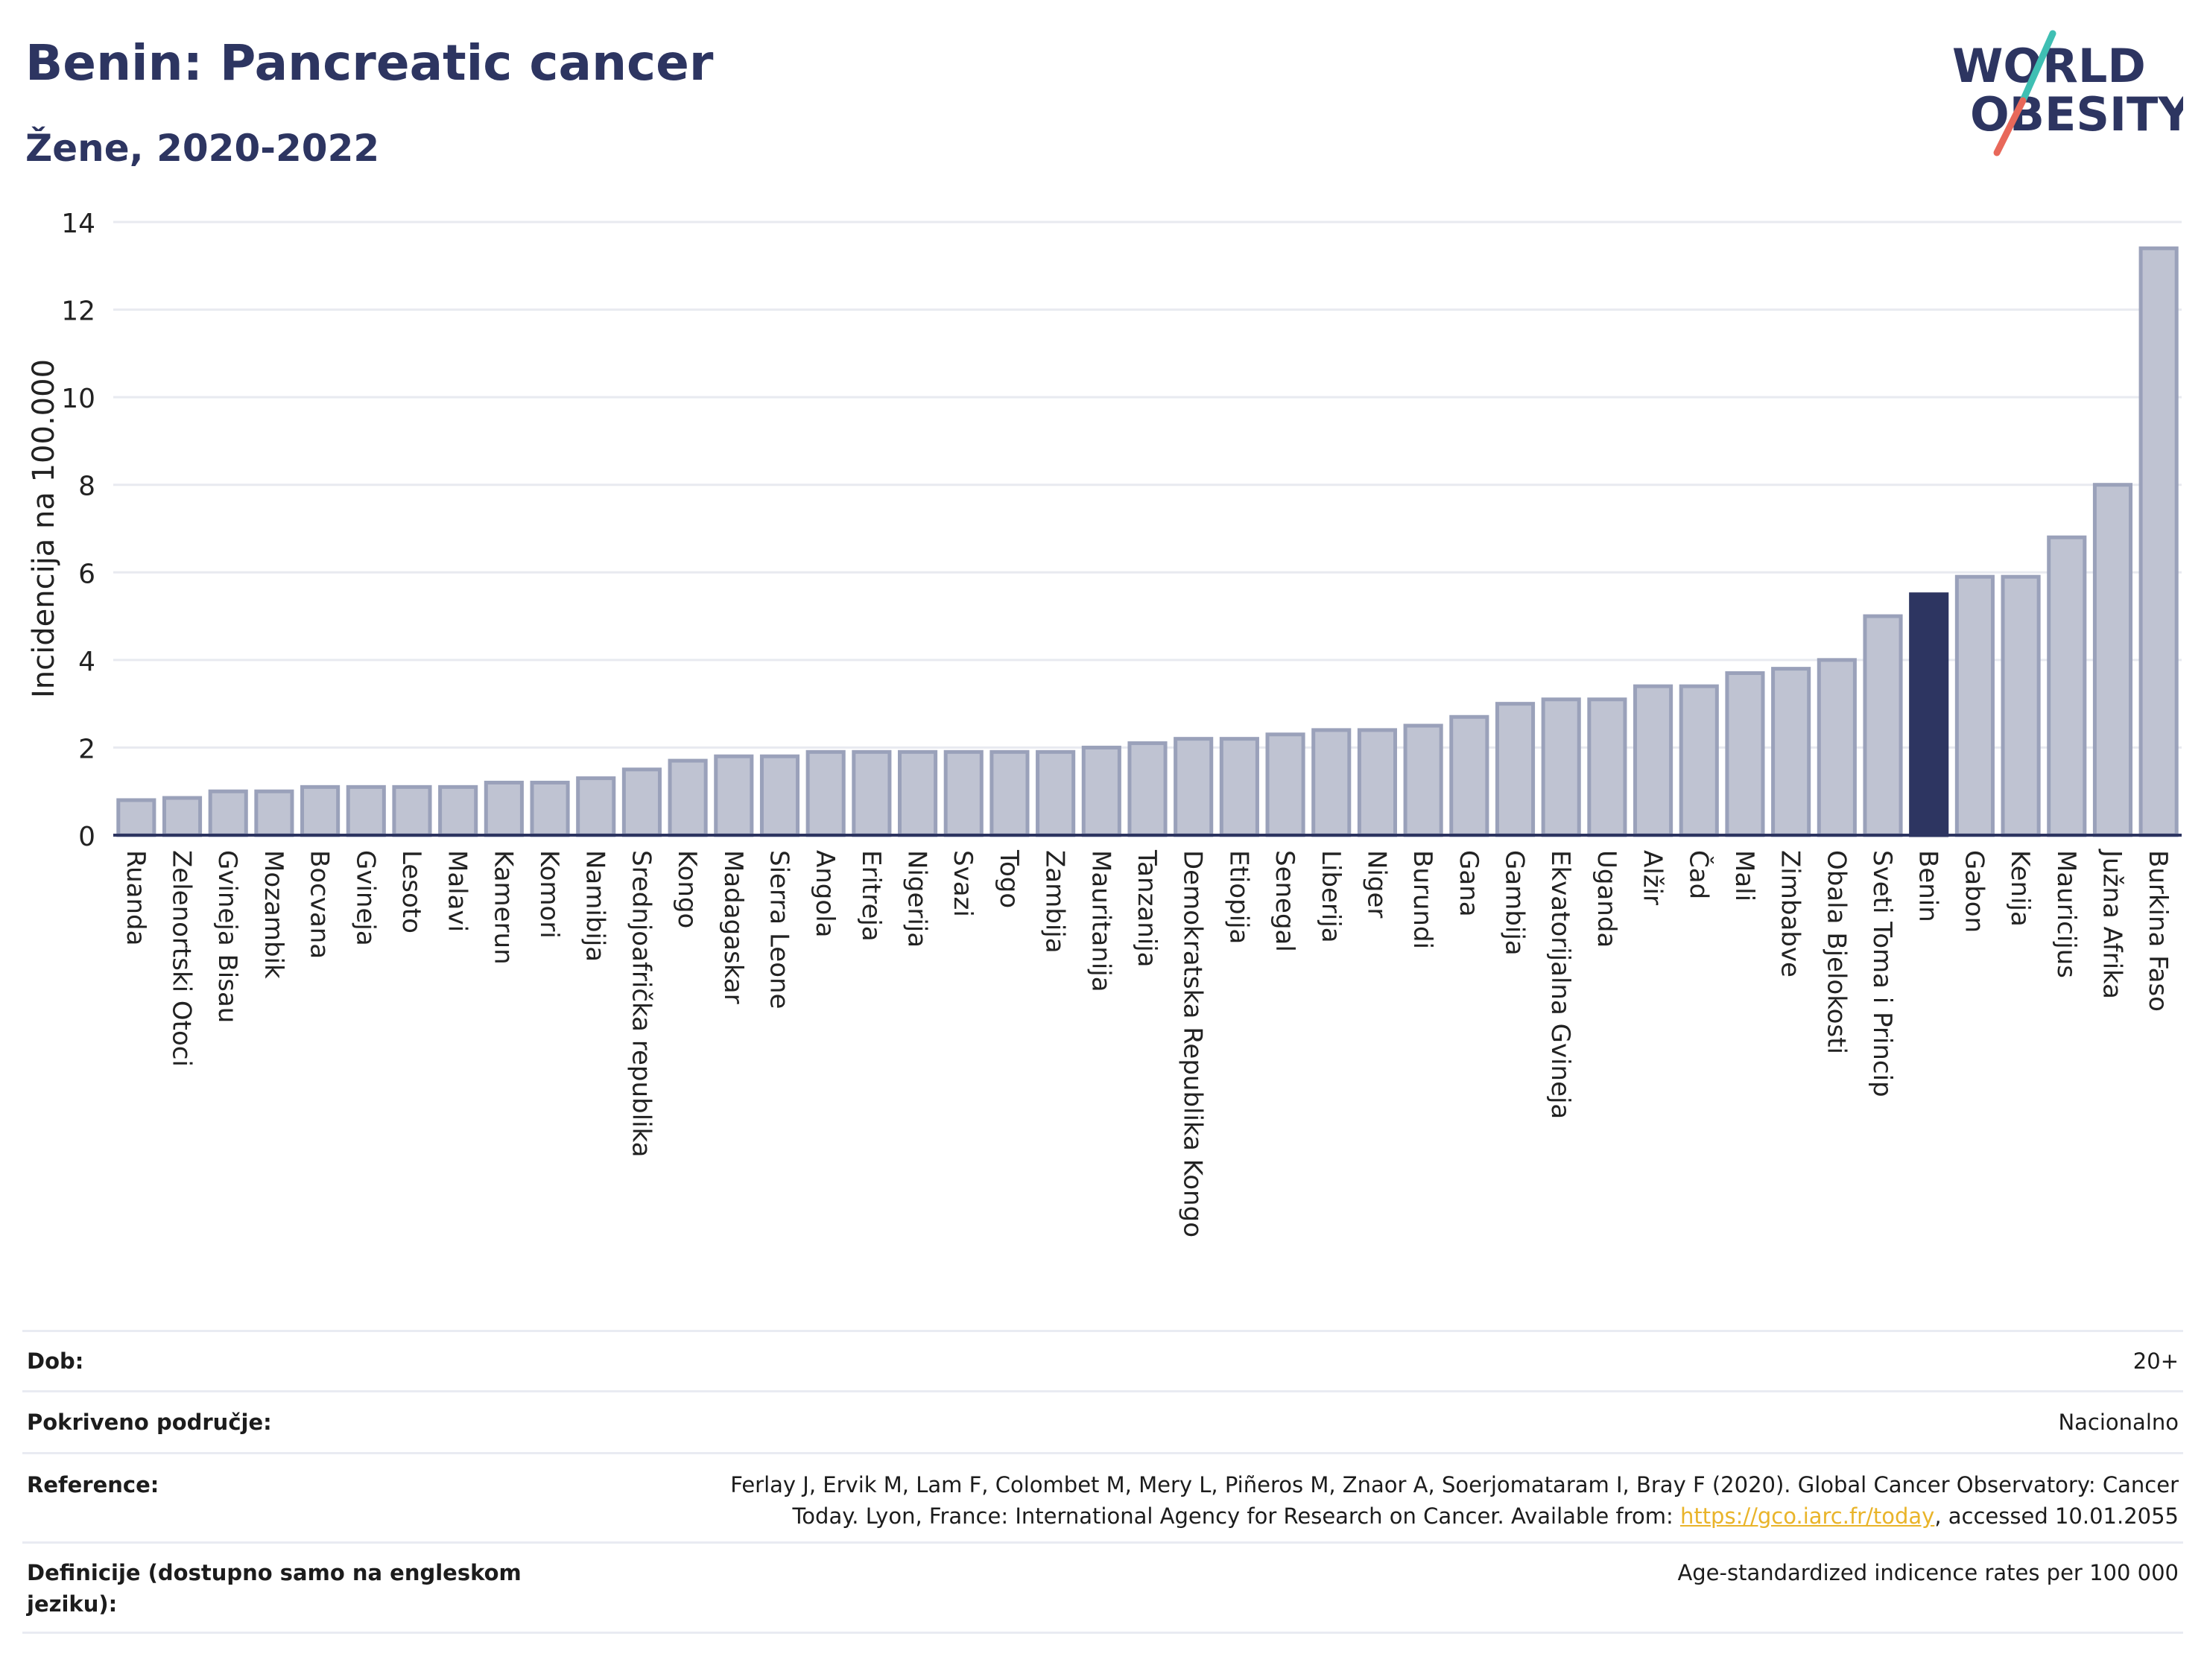 The image size is (2204, 1680). Describe the element at coordinates (86, 574) in the screenshot. I see `y-tick-label: 6` at that location.